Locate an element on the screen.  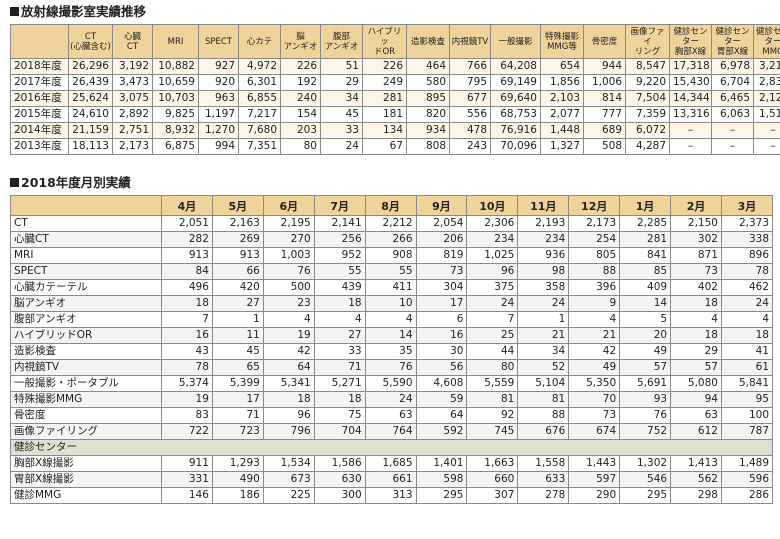
annual-cell: 820 is located at coordinates (428, 115).